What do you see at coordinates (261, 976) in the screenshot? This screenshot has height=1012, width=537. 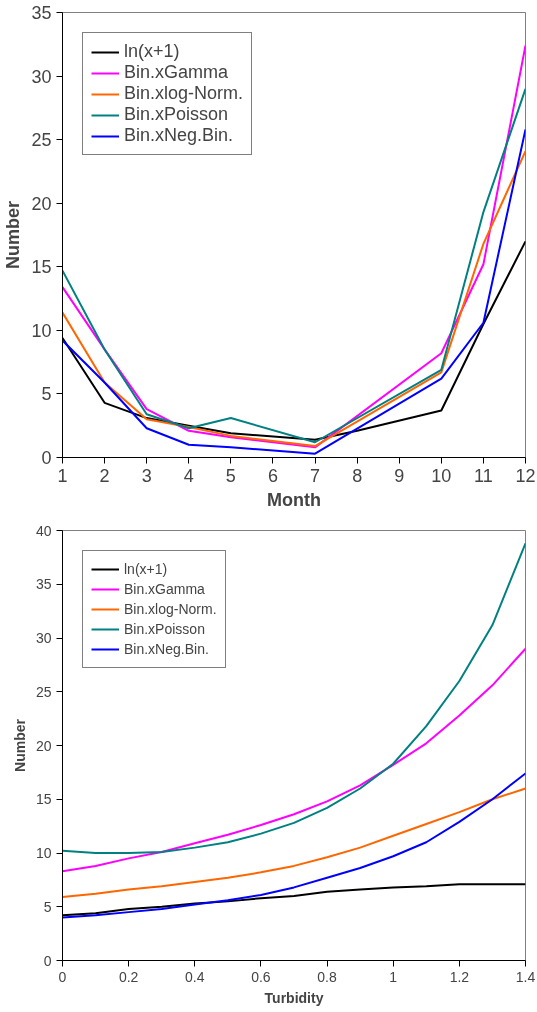 I see `x-tick-label: 0.6` at bounding box center [261, 976].